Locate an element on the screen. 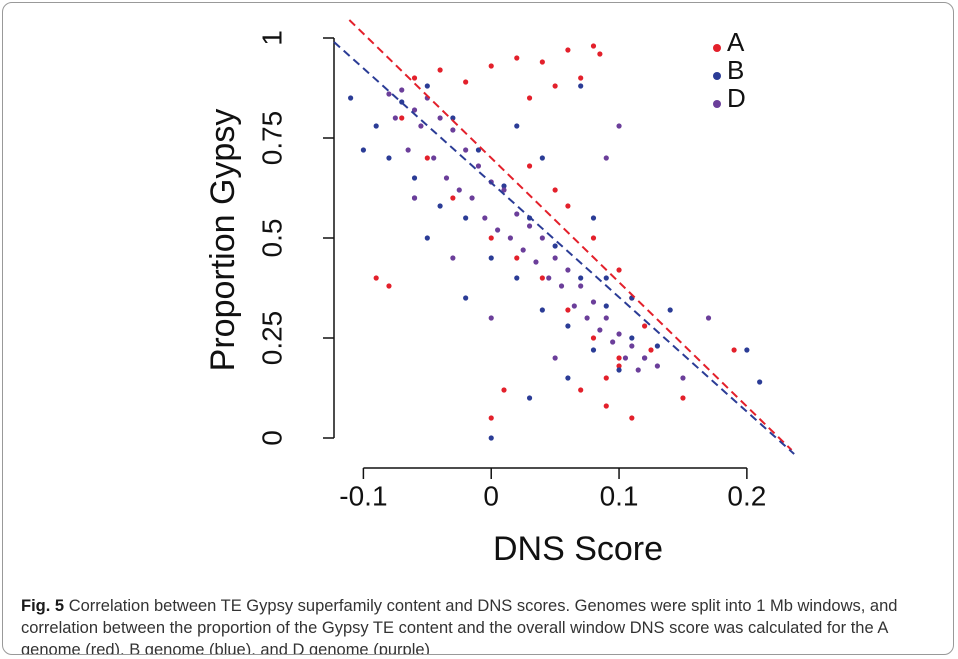 This screenshot has height=659, width=958. y-tick-label: 0.5 is located at coordinates (271, 238).